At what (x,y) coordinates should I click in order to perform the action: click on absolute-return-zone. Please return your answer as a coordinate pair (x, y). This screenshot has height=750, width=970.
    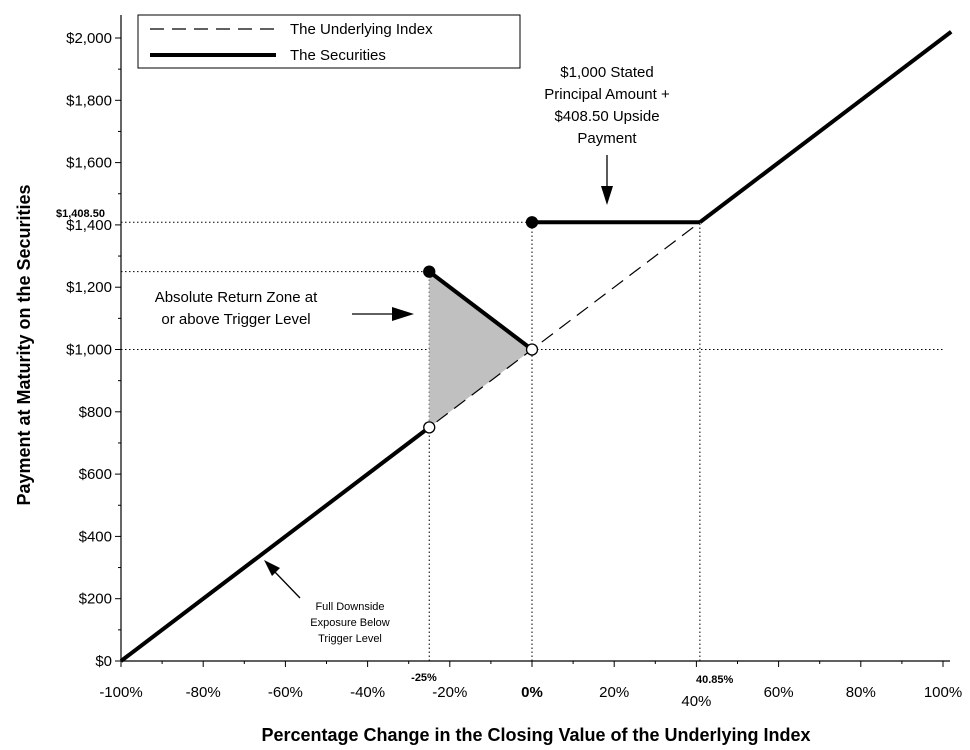
    Looking at the image, I should click on (480, 349).